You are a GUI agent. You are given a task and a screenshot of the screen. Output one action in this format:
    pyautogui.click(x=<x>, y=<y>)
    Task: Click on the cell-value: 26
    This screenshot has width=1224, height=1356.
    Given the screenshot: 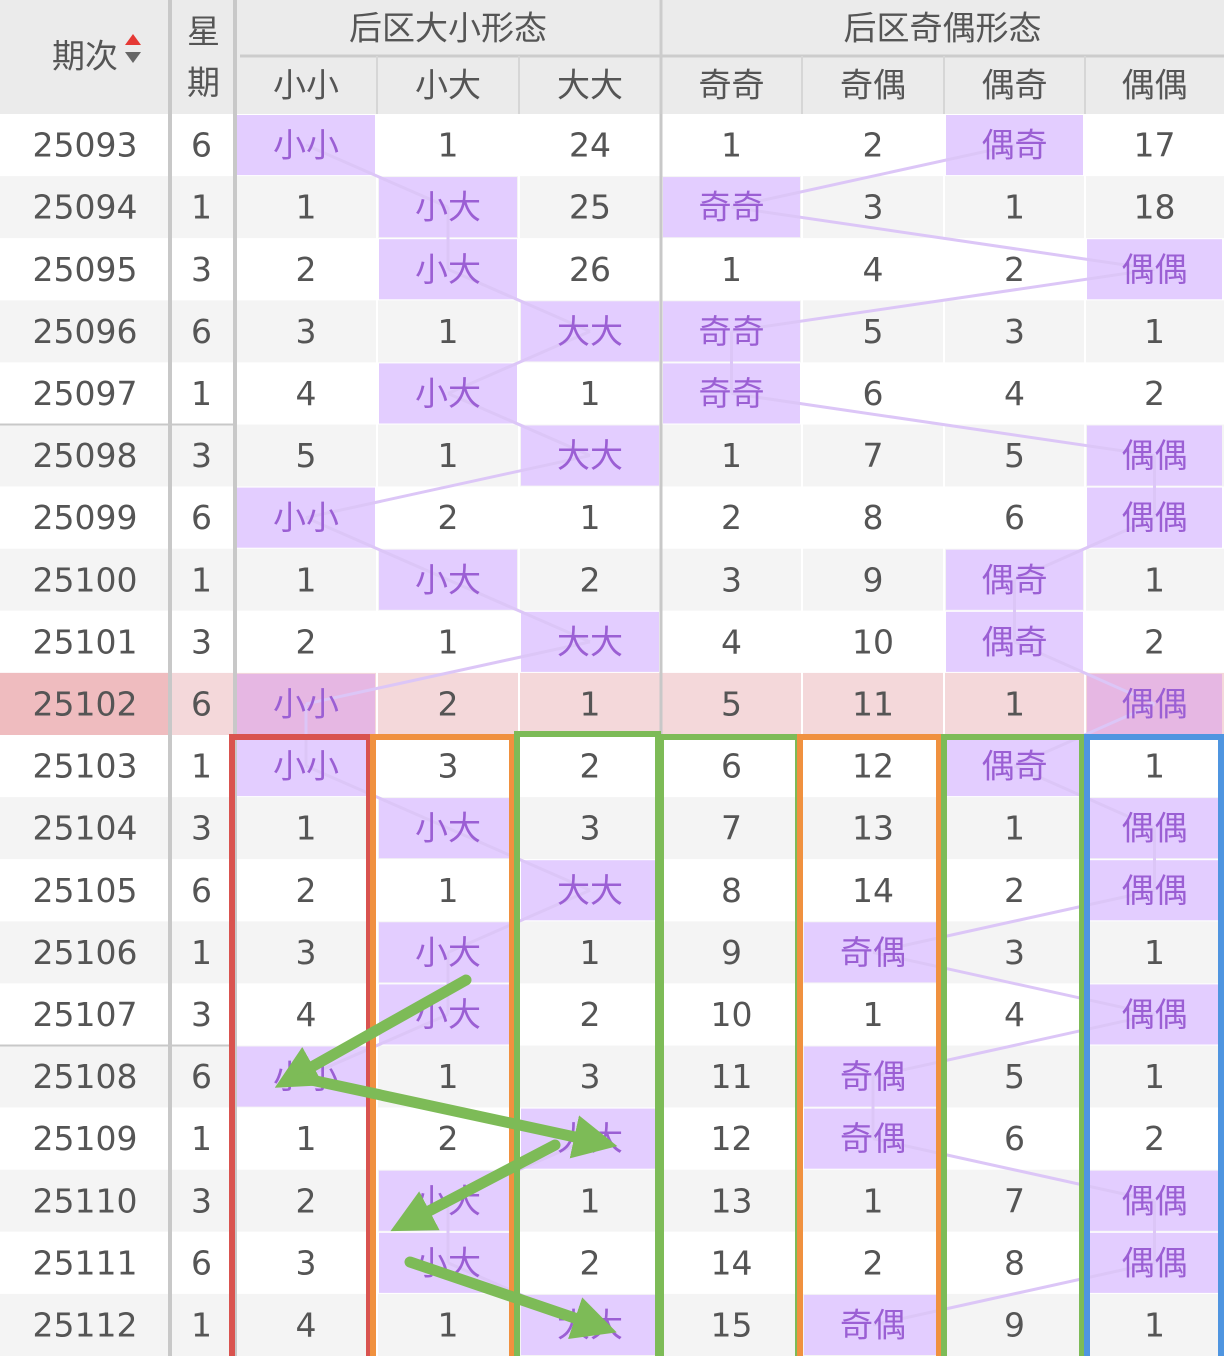 What is the action you would take?
    pyautogui.click(x=590, y=269)
    